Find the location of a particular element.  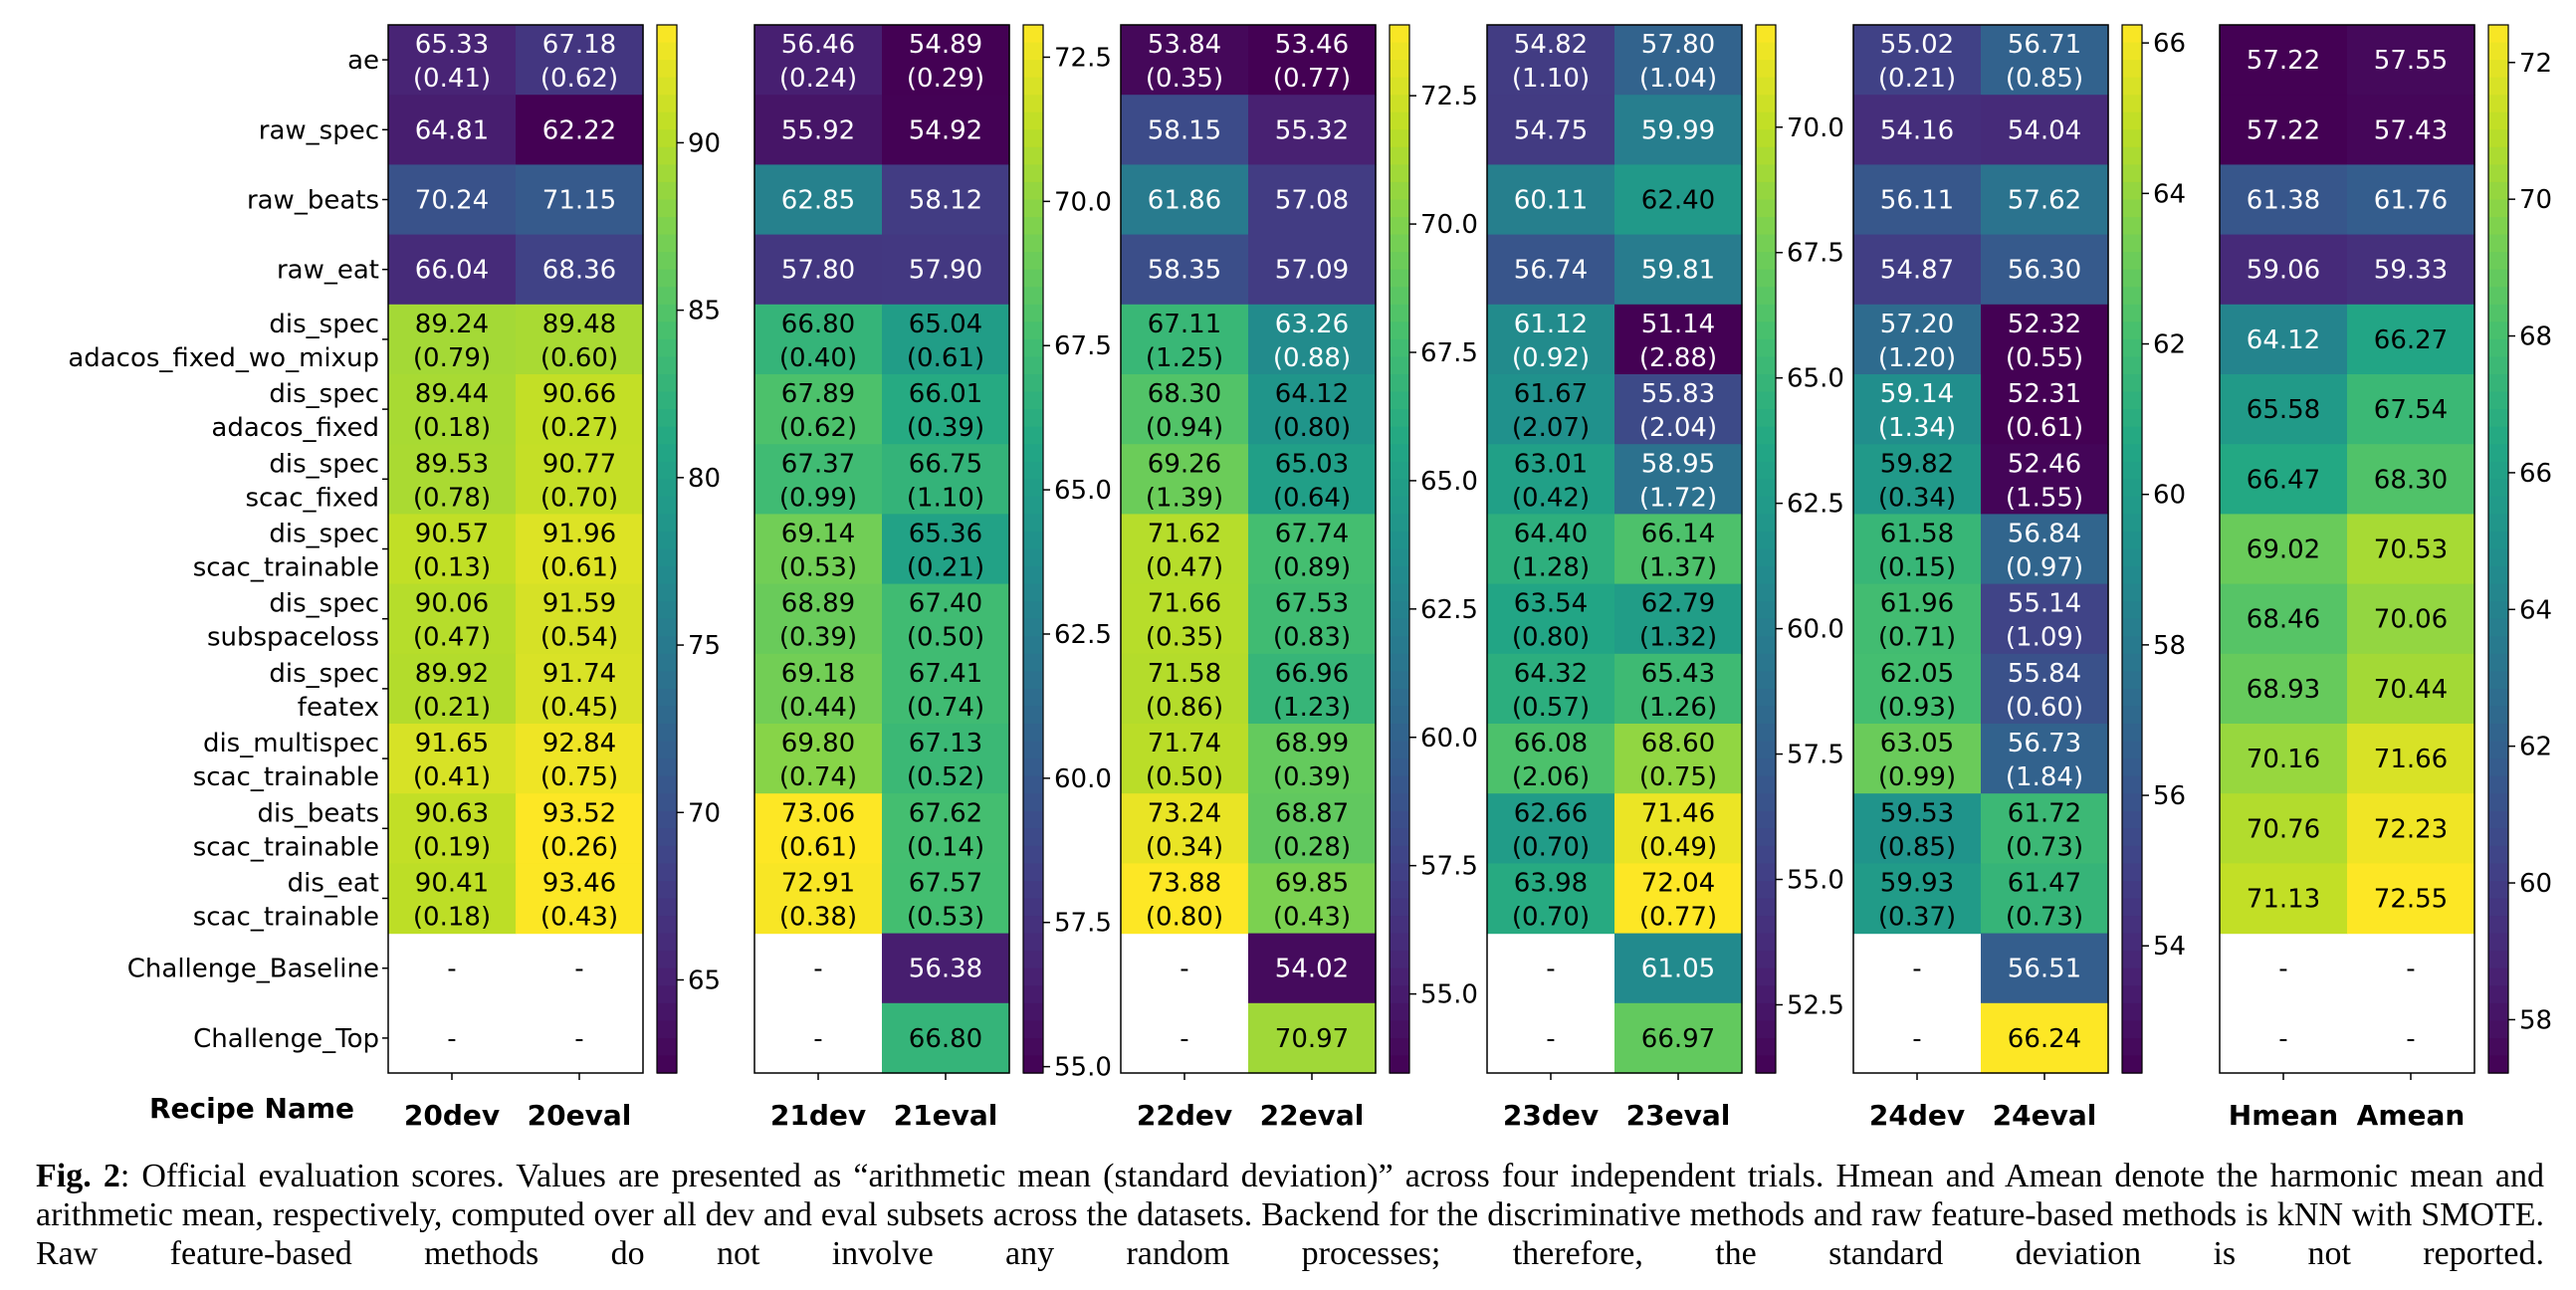

cell-value-label: 52.46 is located at coordinates (2044, 464).